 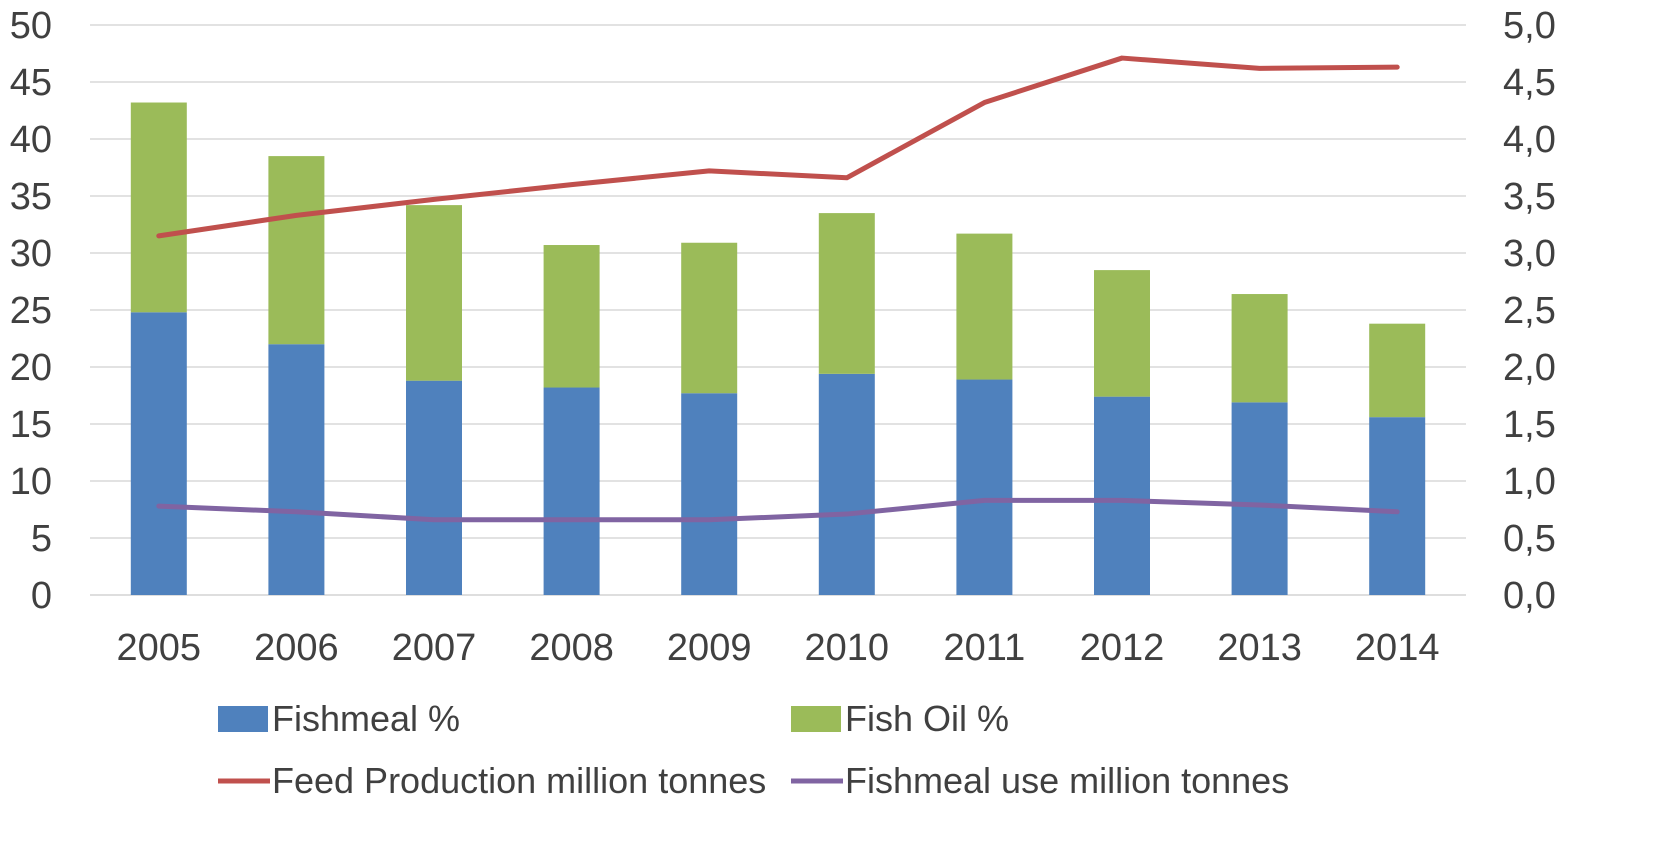 I want to click on y-left-tick-label: 45, so click(x=31, y=83).